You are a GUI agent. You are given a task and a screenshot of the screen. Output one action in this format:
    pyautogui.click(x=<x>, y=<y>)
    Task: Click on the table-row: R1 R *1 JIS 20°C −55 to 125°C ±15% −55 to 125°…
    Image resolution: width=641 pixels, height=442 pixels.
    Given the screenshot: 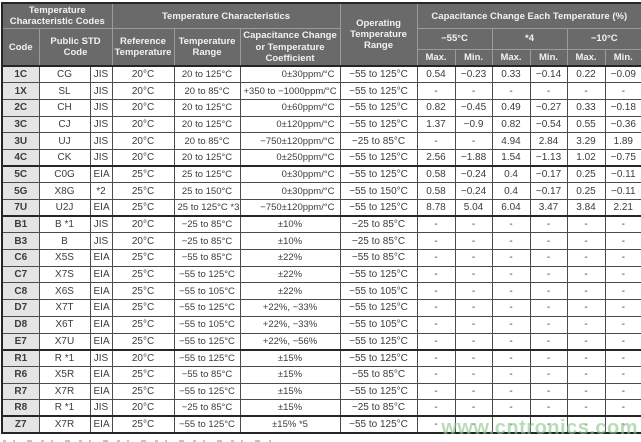 What is the action you would take?
    pyautogui.click(x=321, y=358)
    